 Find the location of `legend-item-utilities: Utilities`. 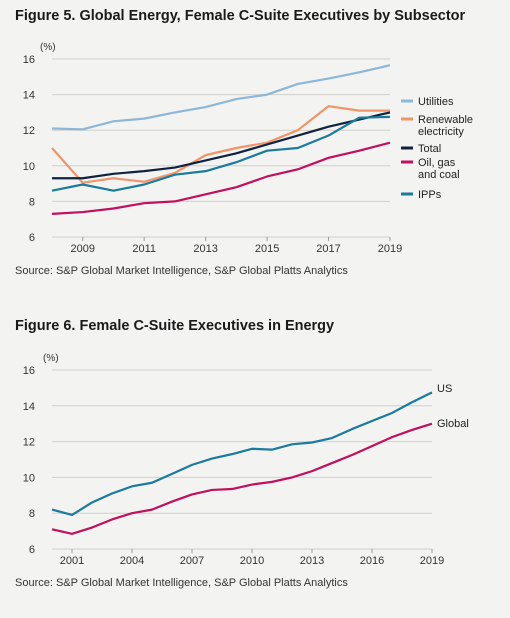

legend-item-utilities: Utilities is located at coordinates (427, 102).